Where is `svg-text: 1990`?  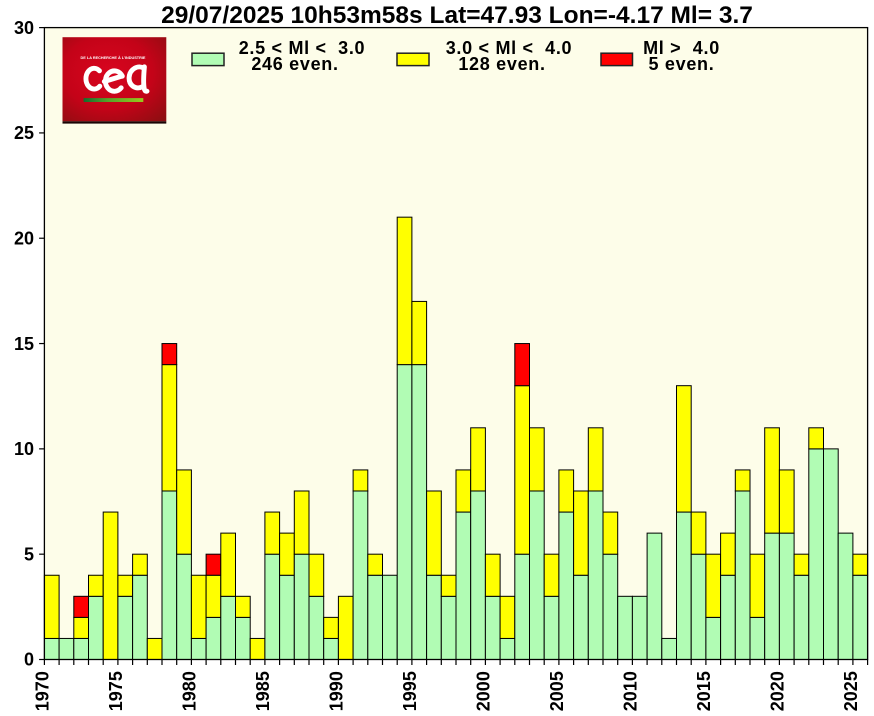
svg-text: 1990 is located at coordinates (336, 691).